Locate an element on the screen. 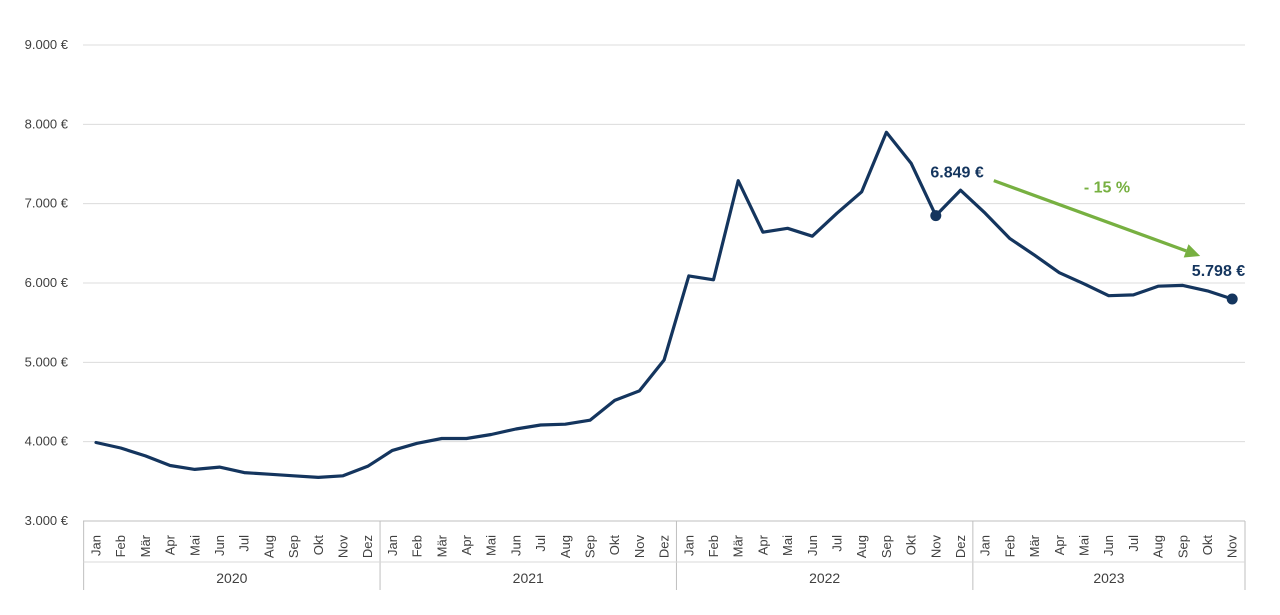 This screenshot has height=615, width=1280. percent-change-label: - 15 % is located at coordinates (1107, 187).